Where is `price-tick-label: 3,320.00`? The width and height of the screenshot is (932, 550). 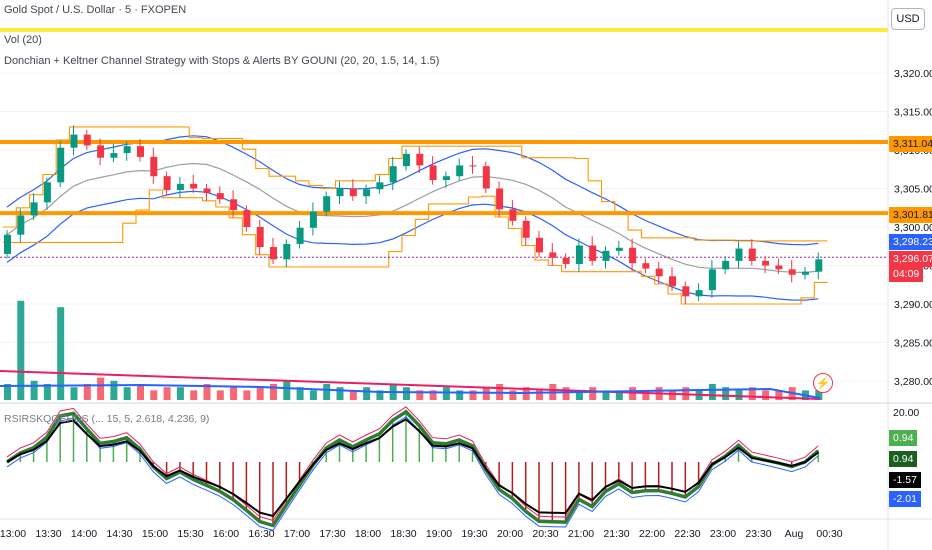 price-tick-label: 3,320.00 is located at coordinates (913, 74).